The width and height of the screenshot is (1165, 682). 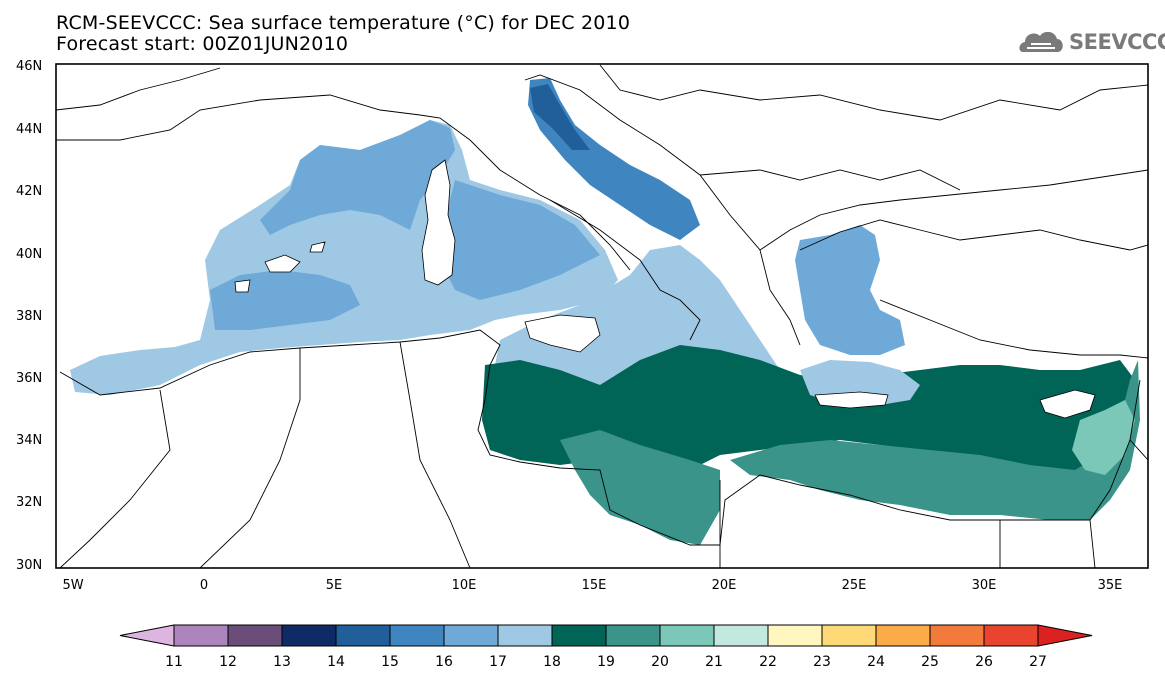 I want to click on lon-label: 30E, so click(x=984, y=585).